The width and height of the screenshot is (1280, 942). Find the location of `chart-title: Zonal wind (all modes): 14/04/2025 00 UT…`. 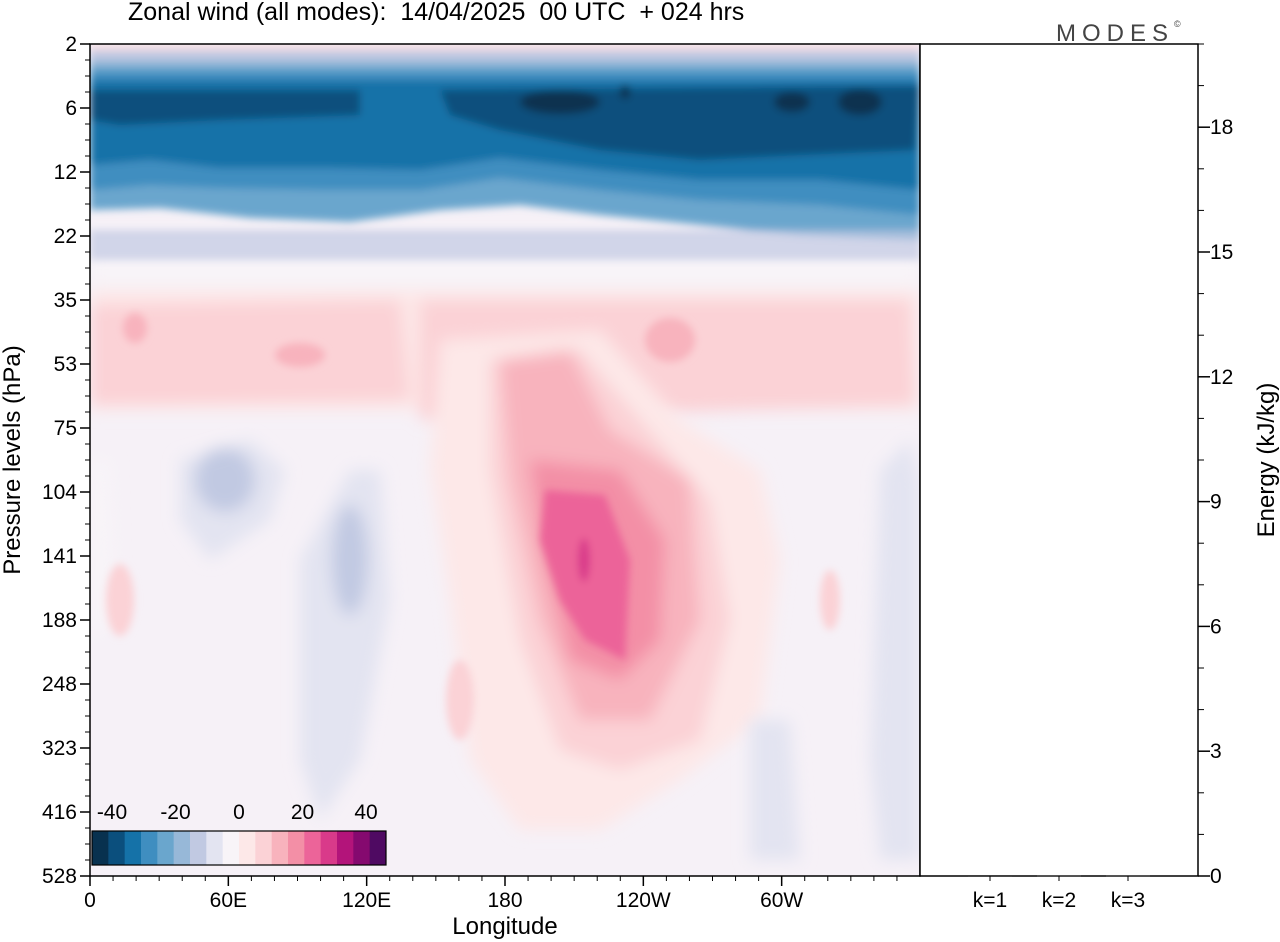

chart-title: Zonal wind (all modes): 14/04/2025 00 UT… is located at coordinates (436, 13).